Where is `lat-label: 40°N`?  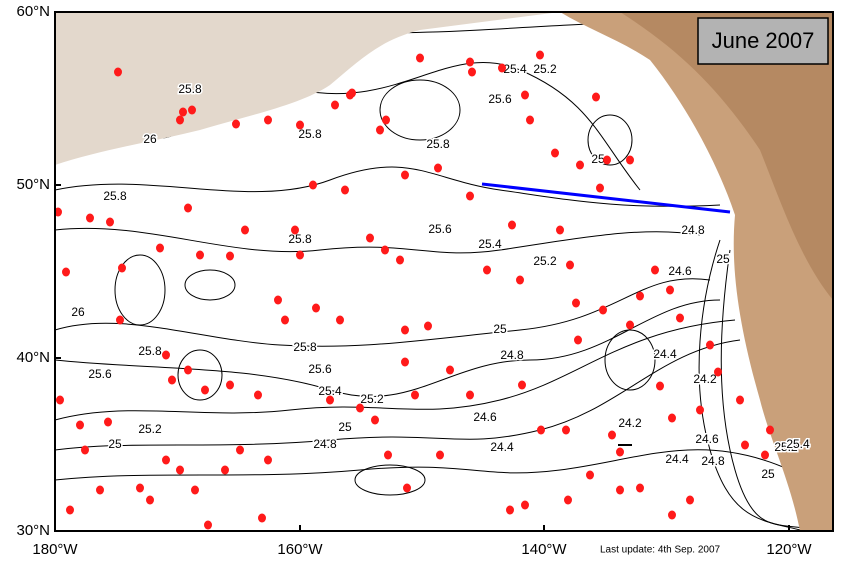 lat-label: 40°N is located at coordinates (33, 357).